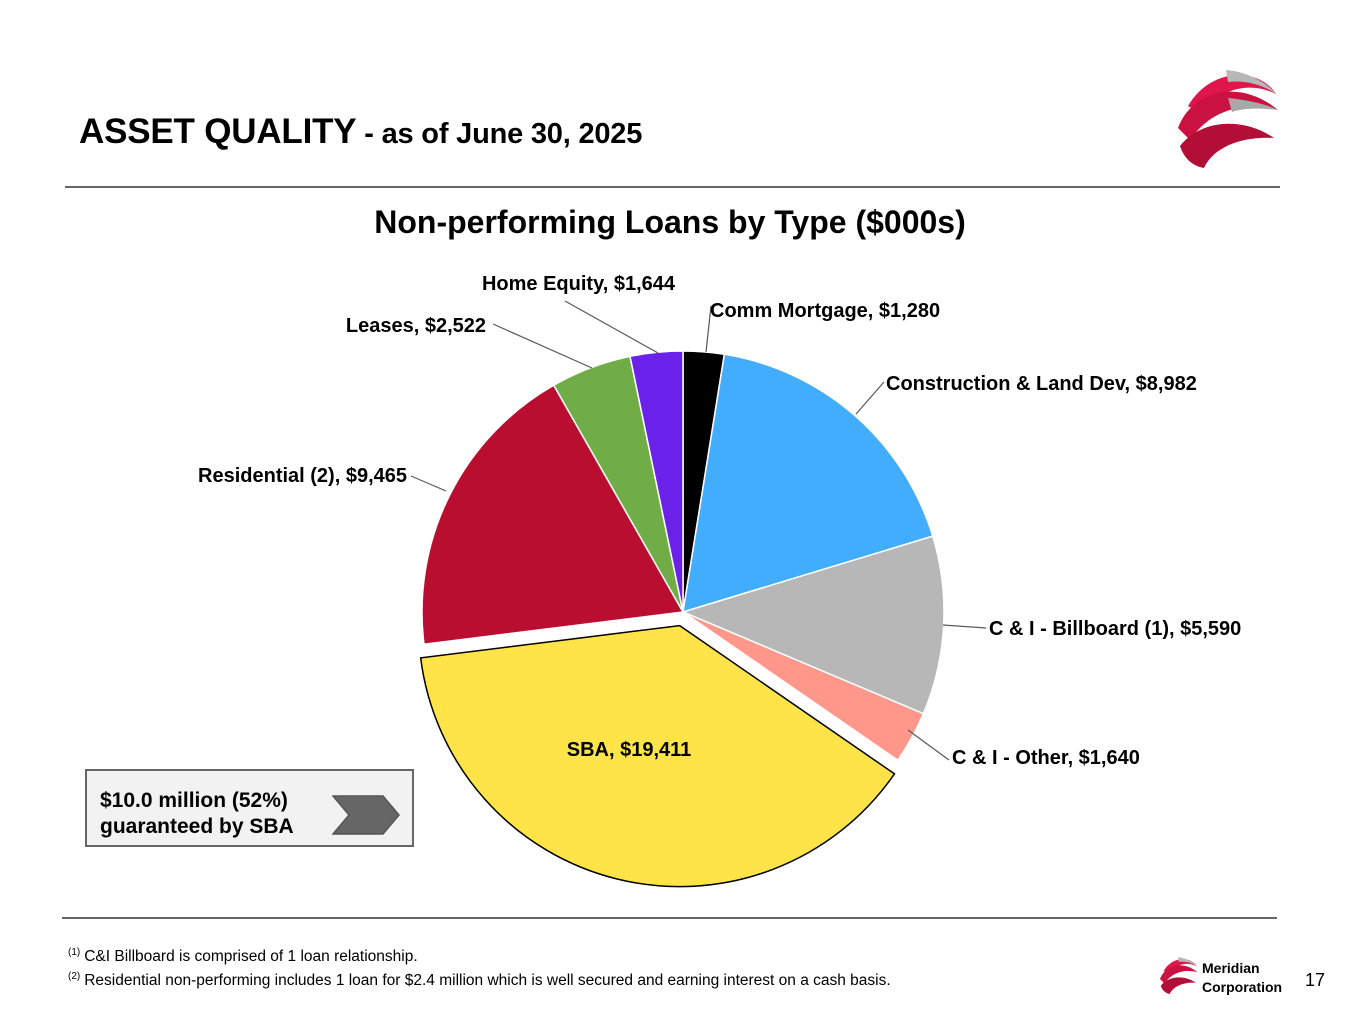  What do you see at coordinates (1179, 975) in the screenshot?
I see `meridian-small-logo-icon` at bounding box center [1179, 975].